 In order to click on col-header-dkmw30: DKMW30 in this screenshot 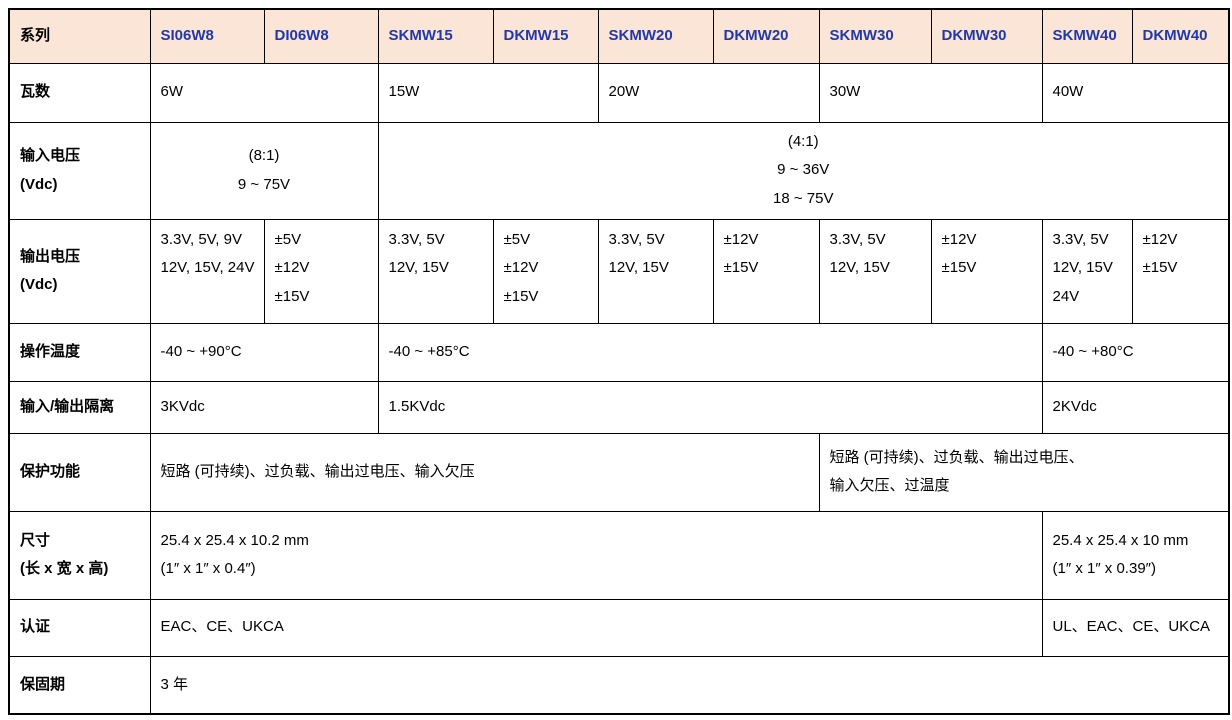, I will do `click(986, 36)`.